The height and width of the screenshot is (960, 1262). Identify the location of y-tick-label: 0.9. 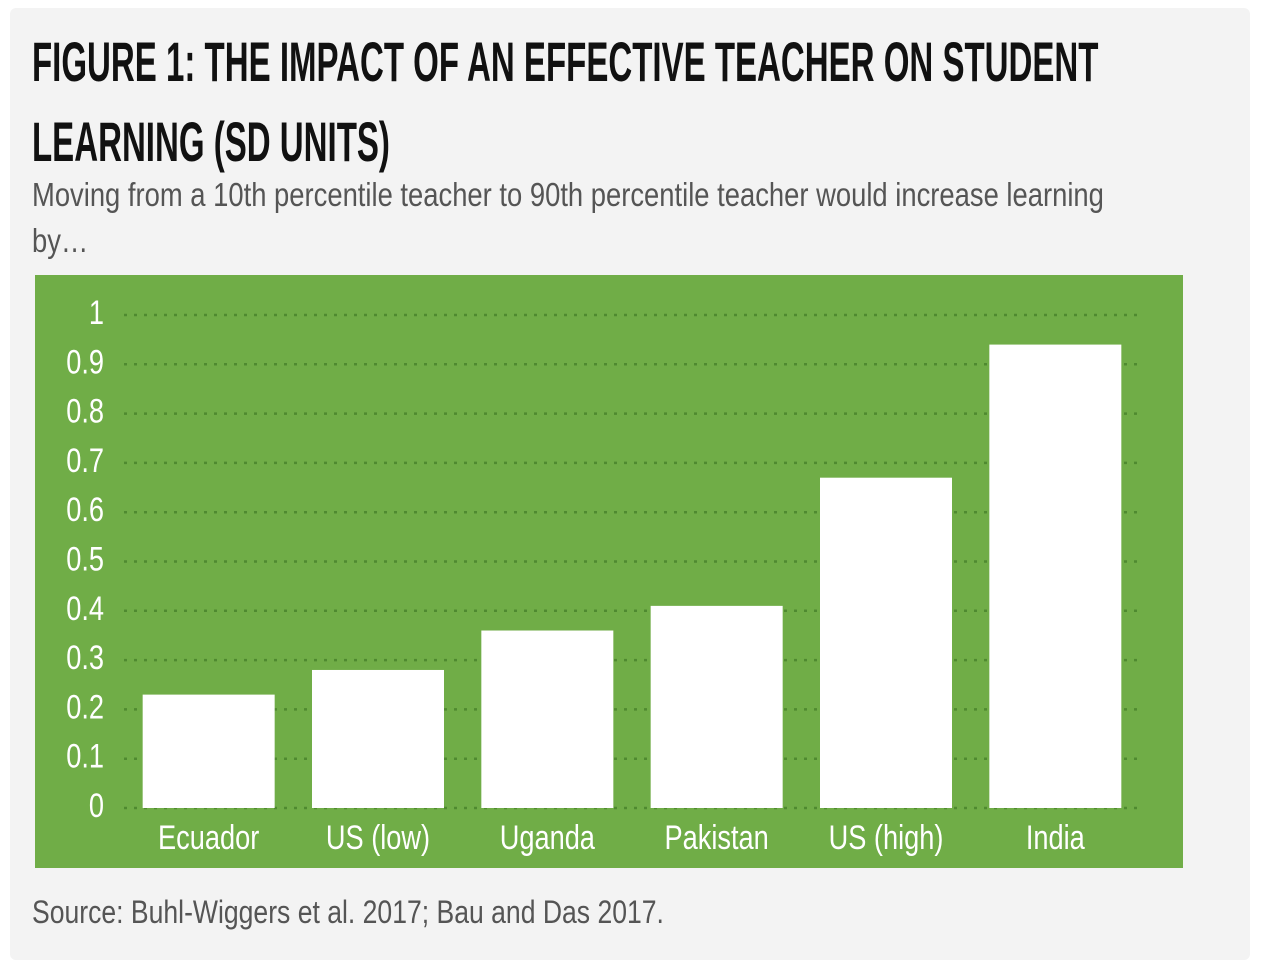
(85, 361).